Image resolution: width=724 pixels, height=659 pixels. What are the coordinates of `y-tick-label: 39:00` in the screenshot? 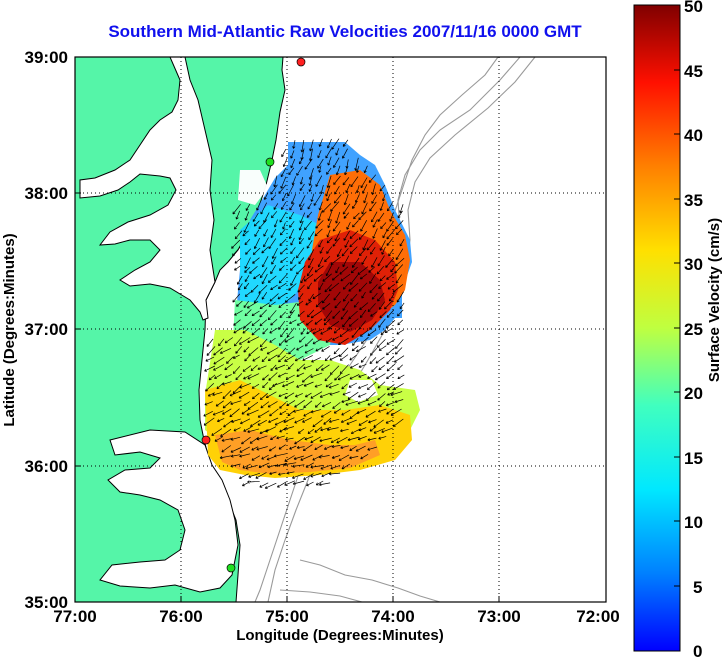 It's located at (46, 57).